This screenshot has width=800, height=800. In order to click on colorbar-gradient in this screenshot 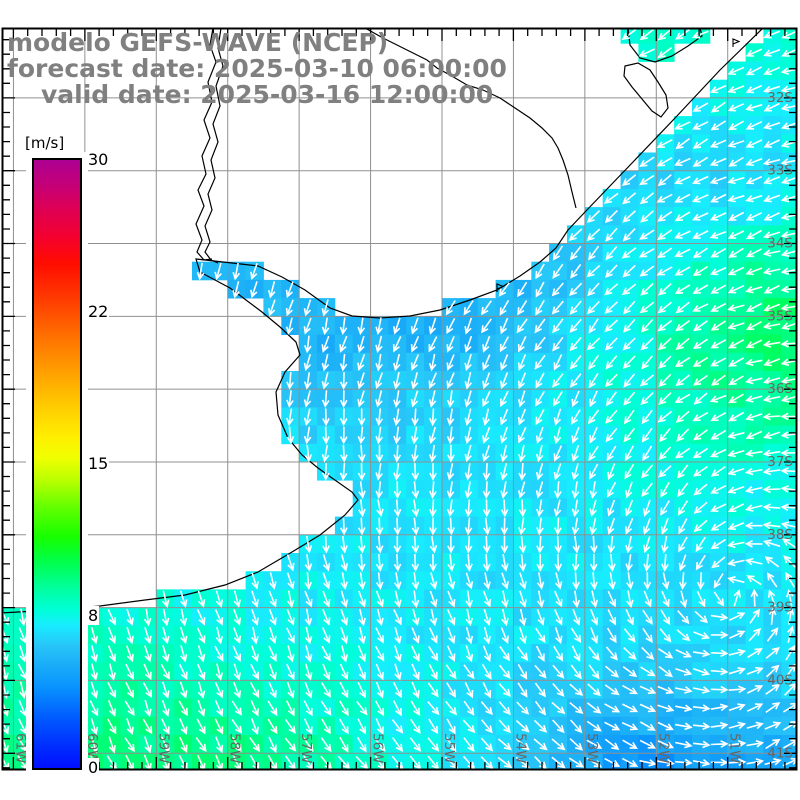, I will do `click(57, 464)`.